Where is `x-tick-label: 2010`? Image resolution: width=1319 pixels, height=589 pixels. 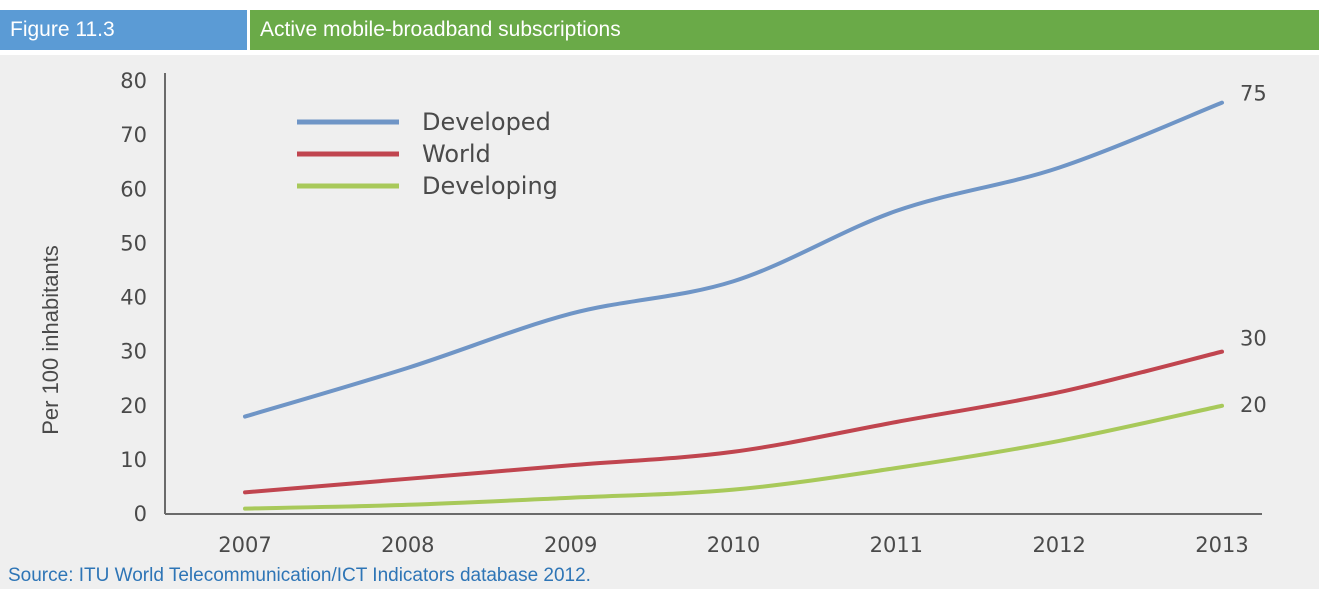 x-tick-label: 2010 is located at coordinates (733, 545).